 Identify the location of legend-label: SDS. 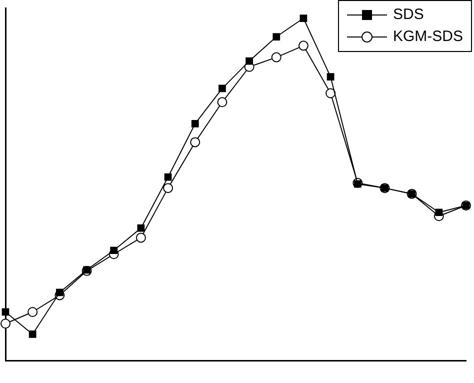
(408, 14).